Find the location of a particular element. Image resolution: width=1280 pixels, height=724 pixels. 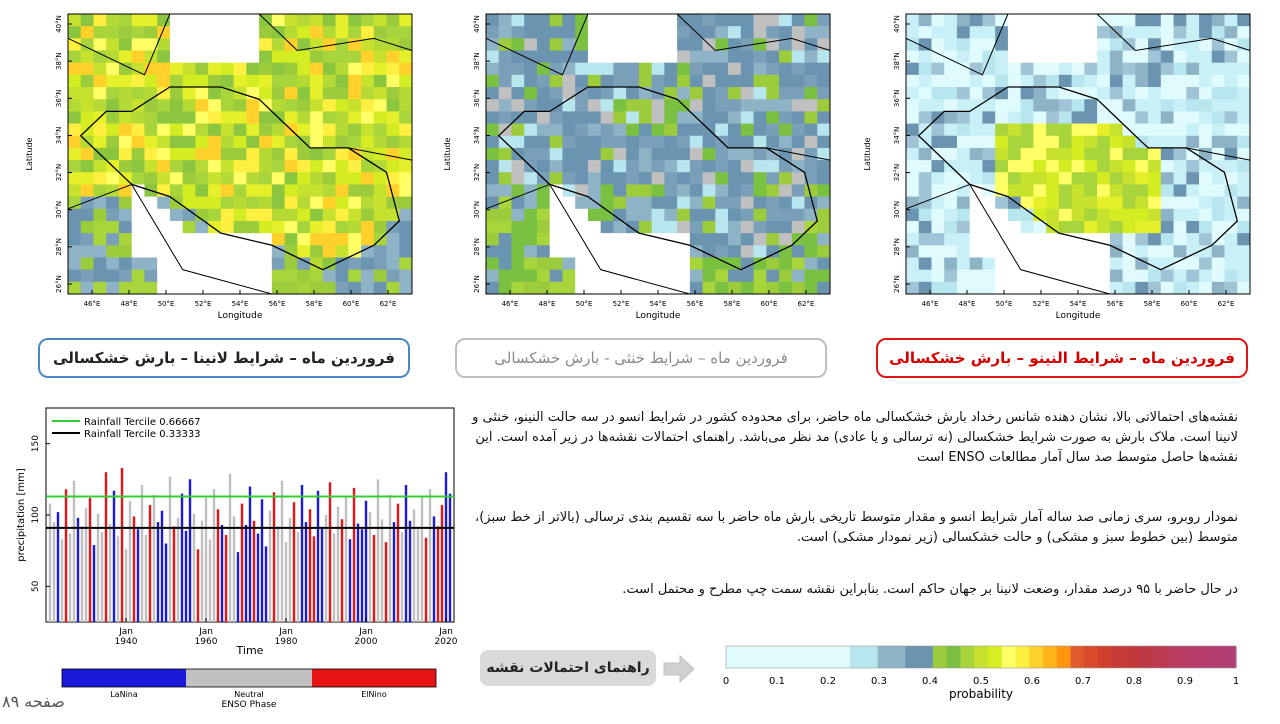

x-tick-month: Jan is located at coordinates (365, 632).